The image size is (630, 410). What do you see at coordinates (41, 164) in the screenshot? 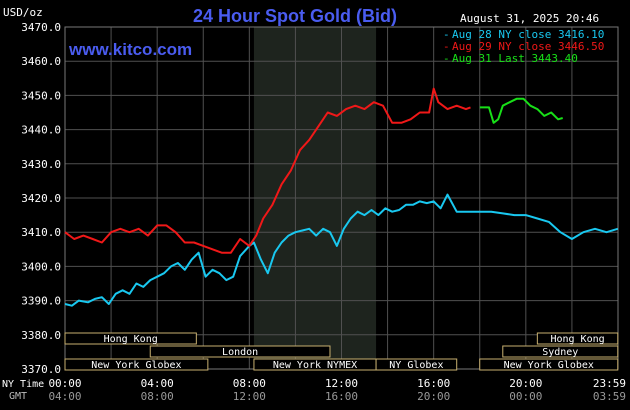
I see `y-tick-label: 3430.0` at bounding box center [41, 164].